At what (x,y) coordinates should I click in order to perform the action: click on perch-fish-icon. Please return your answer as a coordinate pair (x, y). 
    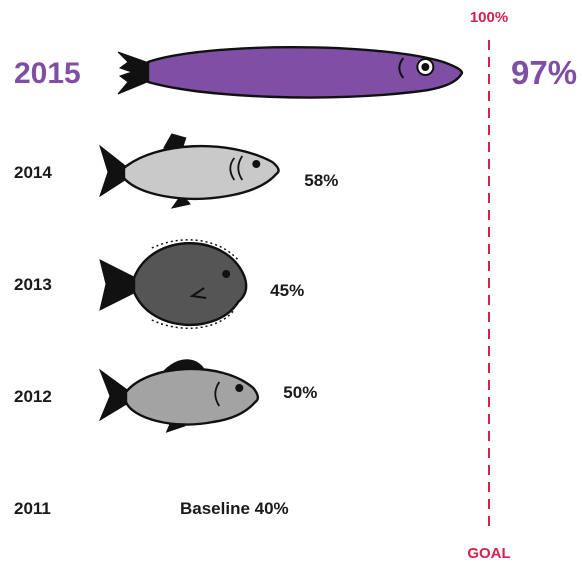
    Looking at the image, I should click on (179, 396).